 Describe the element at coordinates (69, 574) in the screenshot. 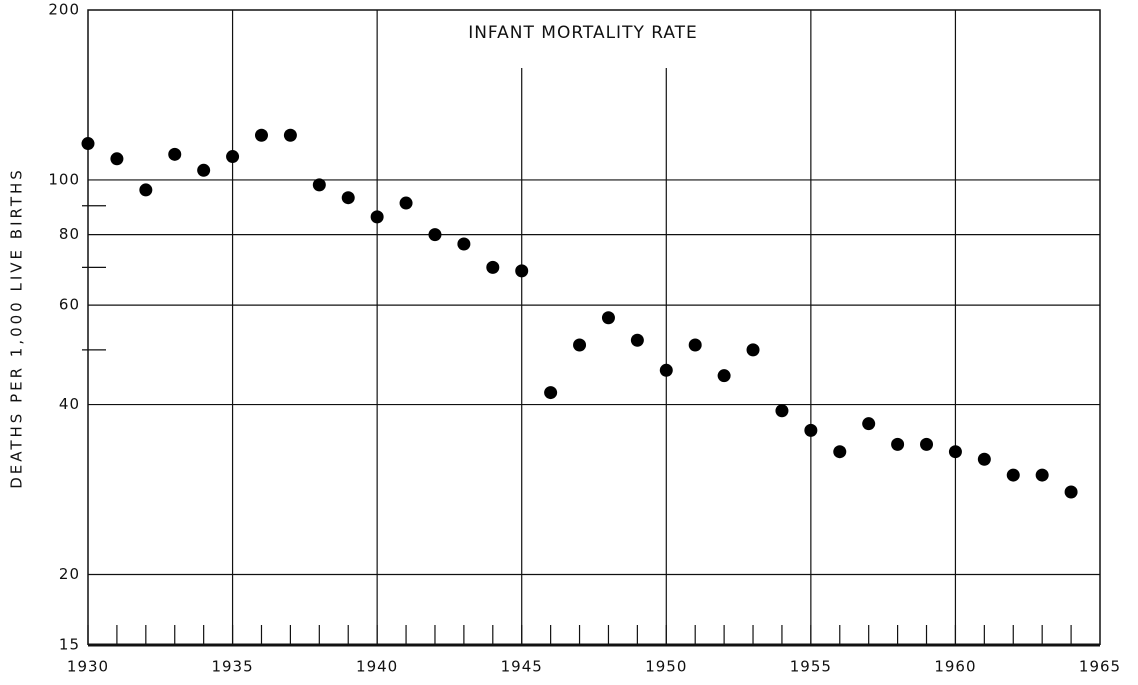

I see `y-tick-label: 20` at that location.